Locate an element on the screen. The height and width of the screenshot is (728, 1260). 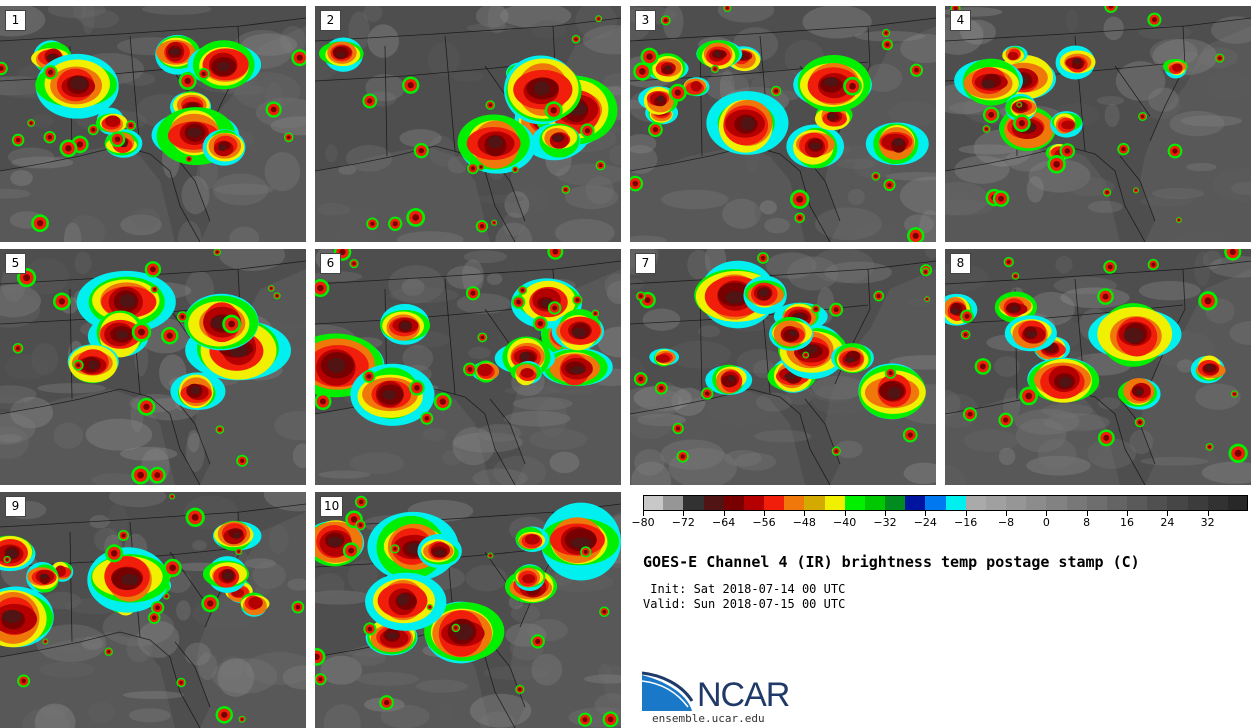
colorbar-tick-label: −32 is located at coordinates (885, 522).